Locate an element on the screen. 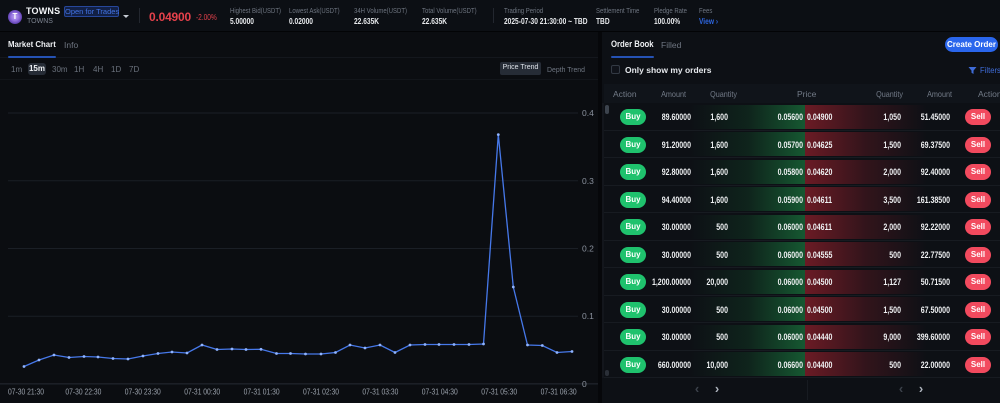  svg-text: 0.4 is located at coordinates (588, 113).